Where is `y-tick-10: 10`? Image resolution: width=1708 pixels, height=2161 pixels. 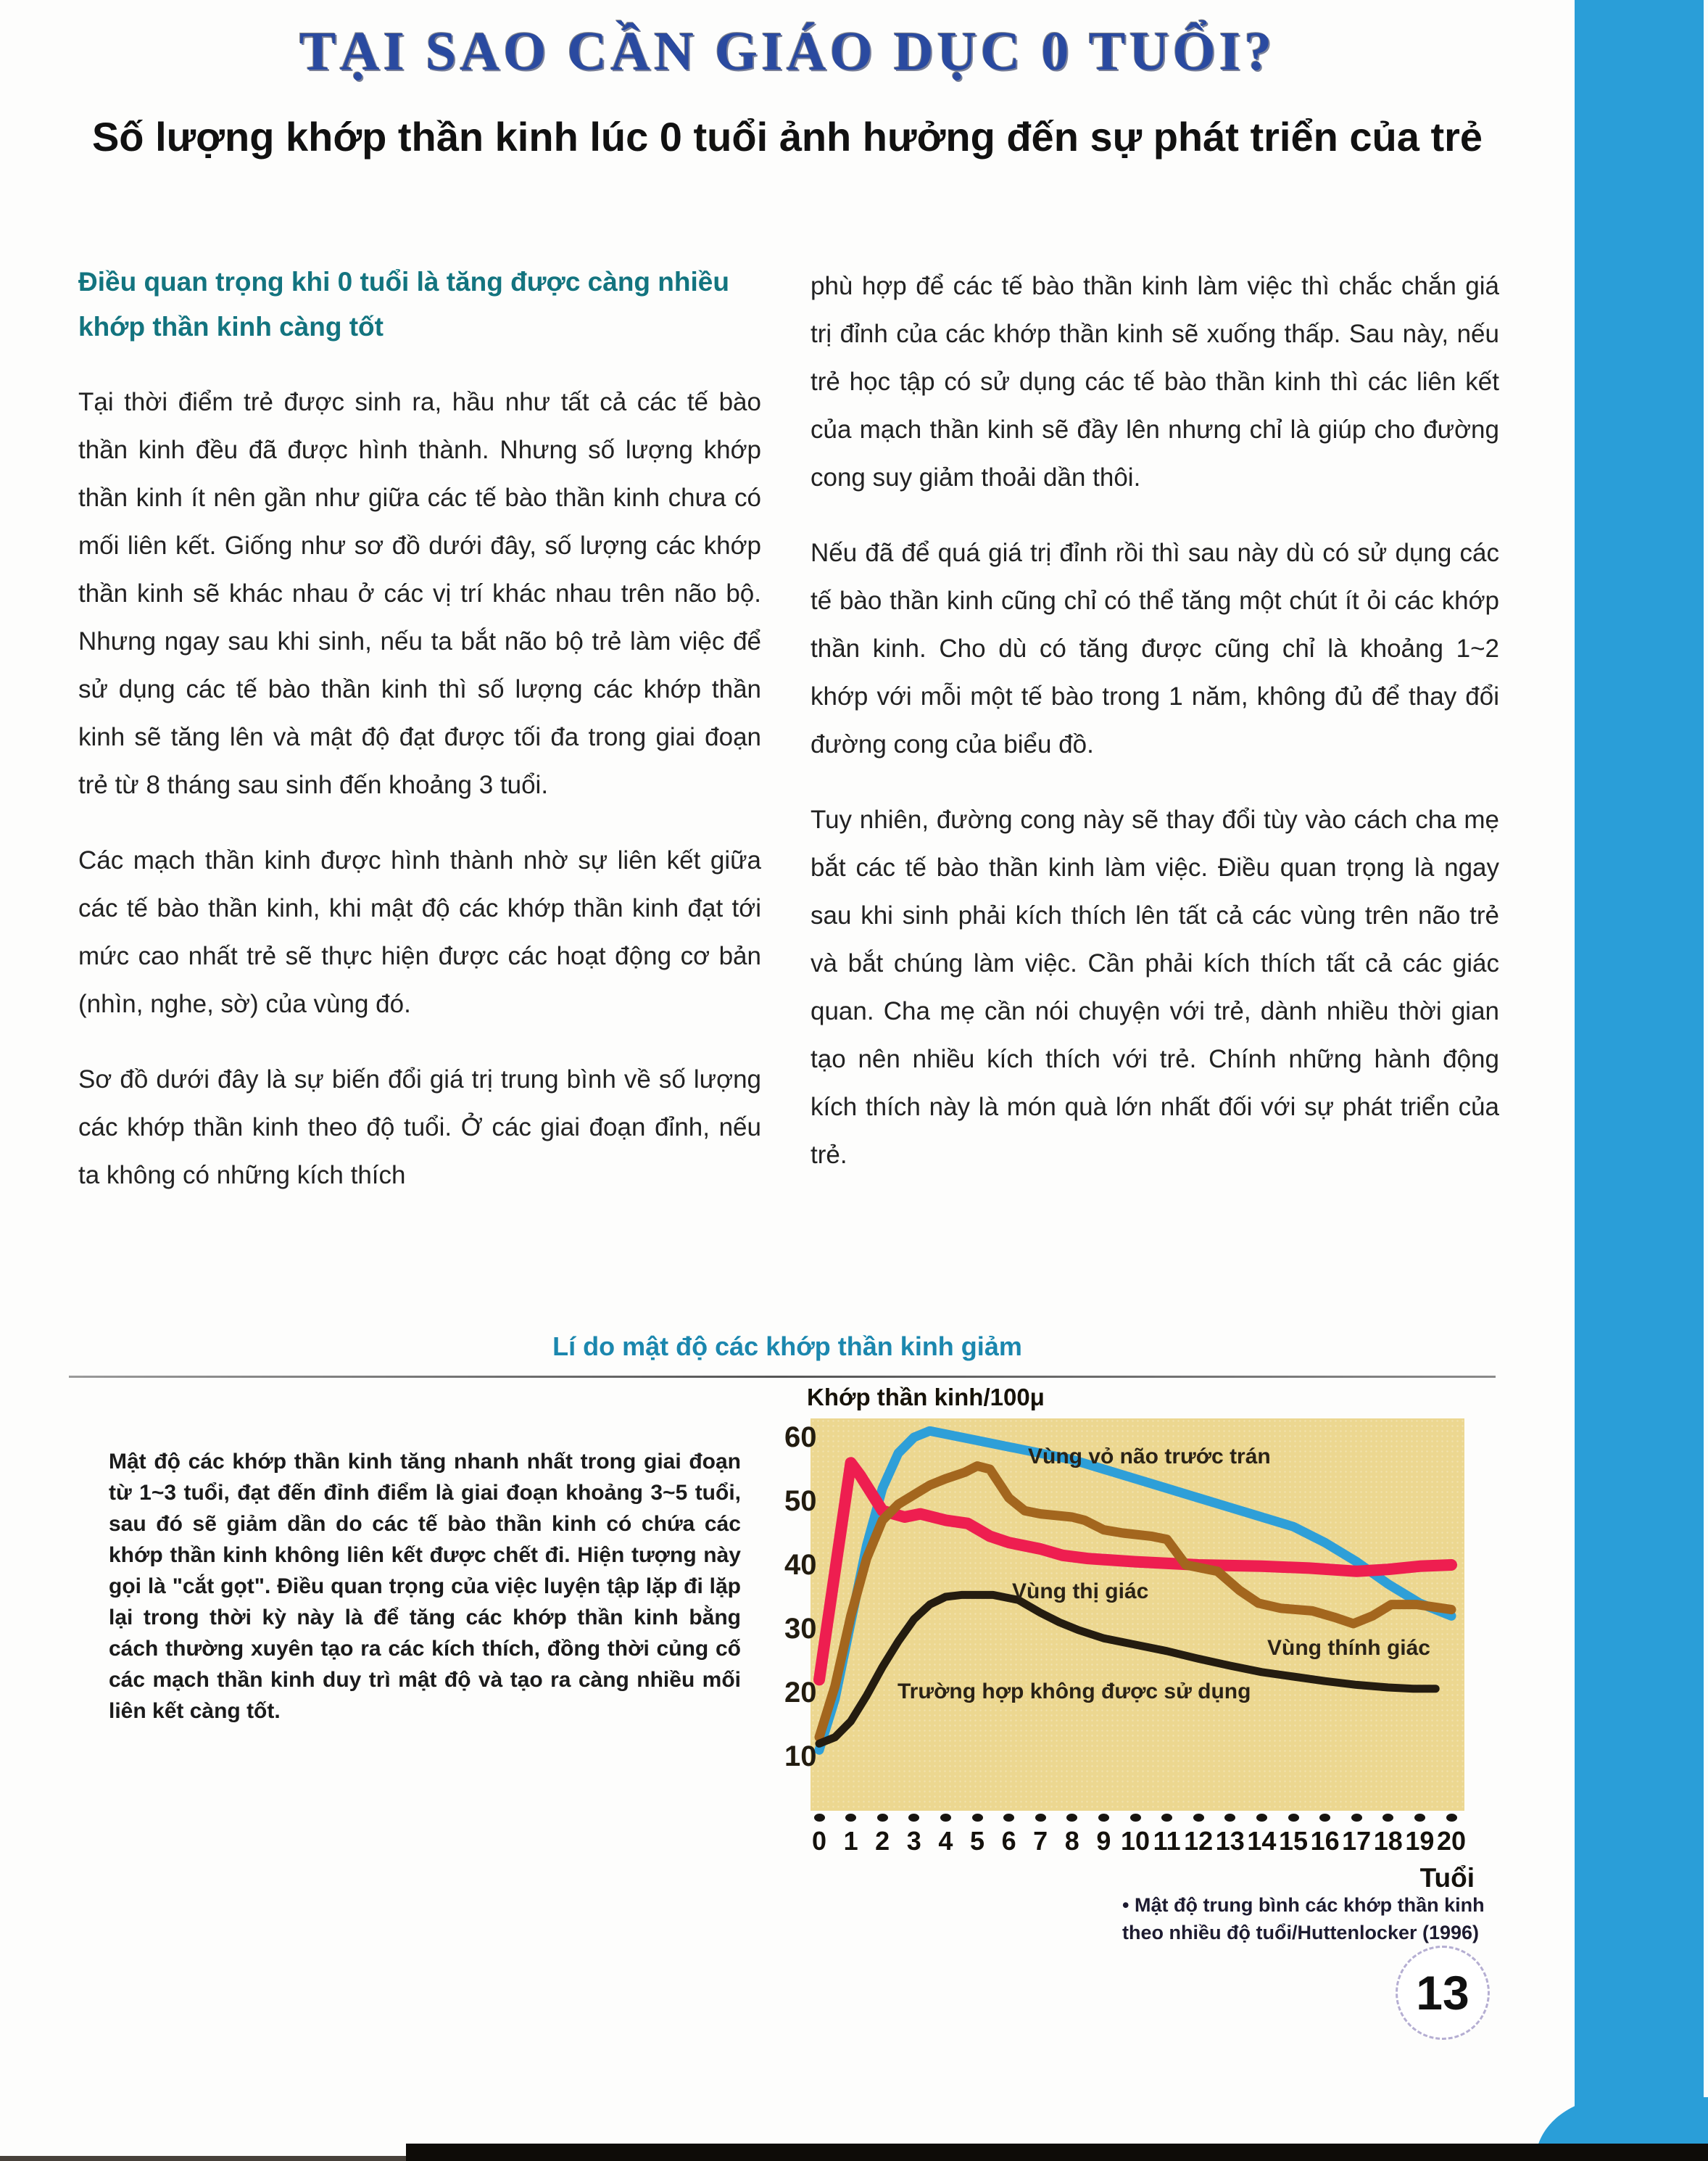 y-tick-10: 10 is located at coordinates (800, 1756).